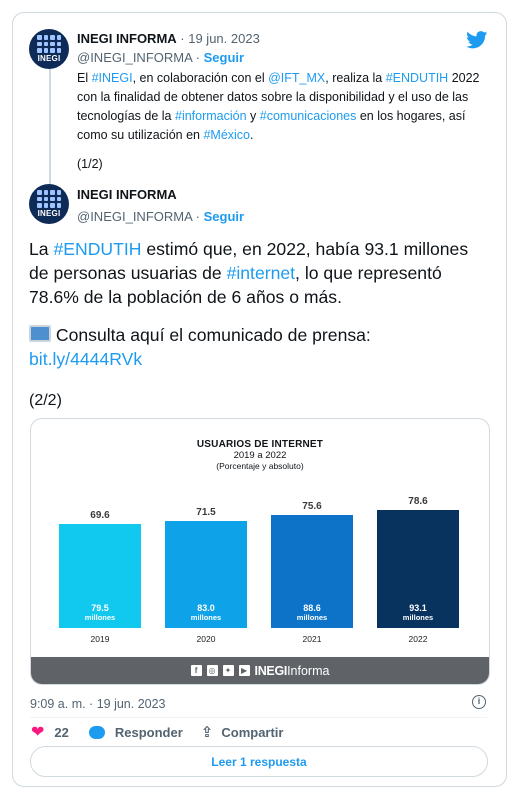 This screenshot has height=800, width=518. Describe the element at coordinates (206, 613) in the screenshot. I see `bar-absolute-label: 83.0 millones` at that location.